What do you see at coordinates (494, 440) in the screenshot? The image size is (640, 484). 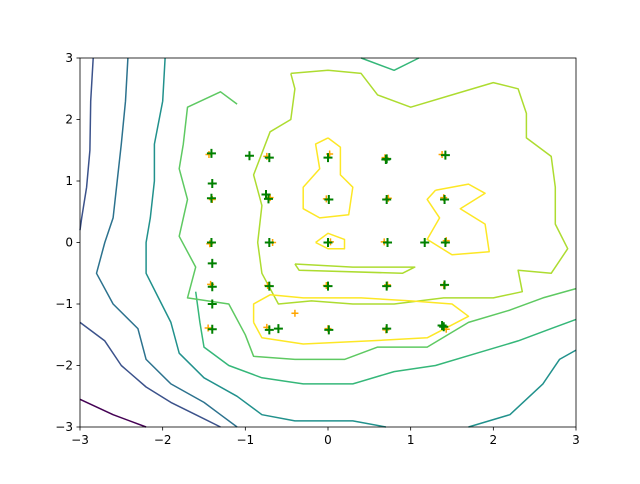 I see `x-tick-label: 2` at bounding box center [494, 440].